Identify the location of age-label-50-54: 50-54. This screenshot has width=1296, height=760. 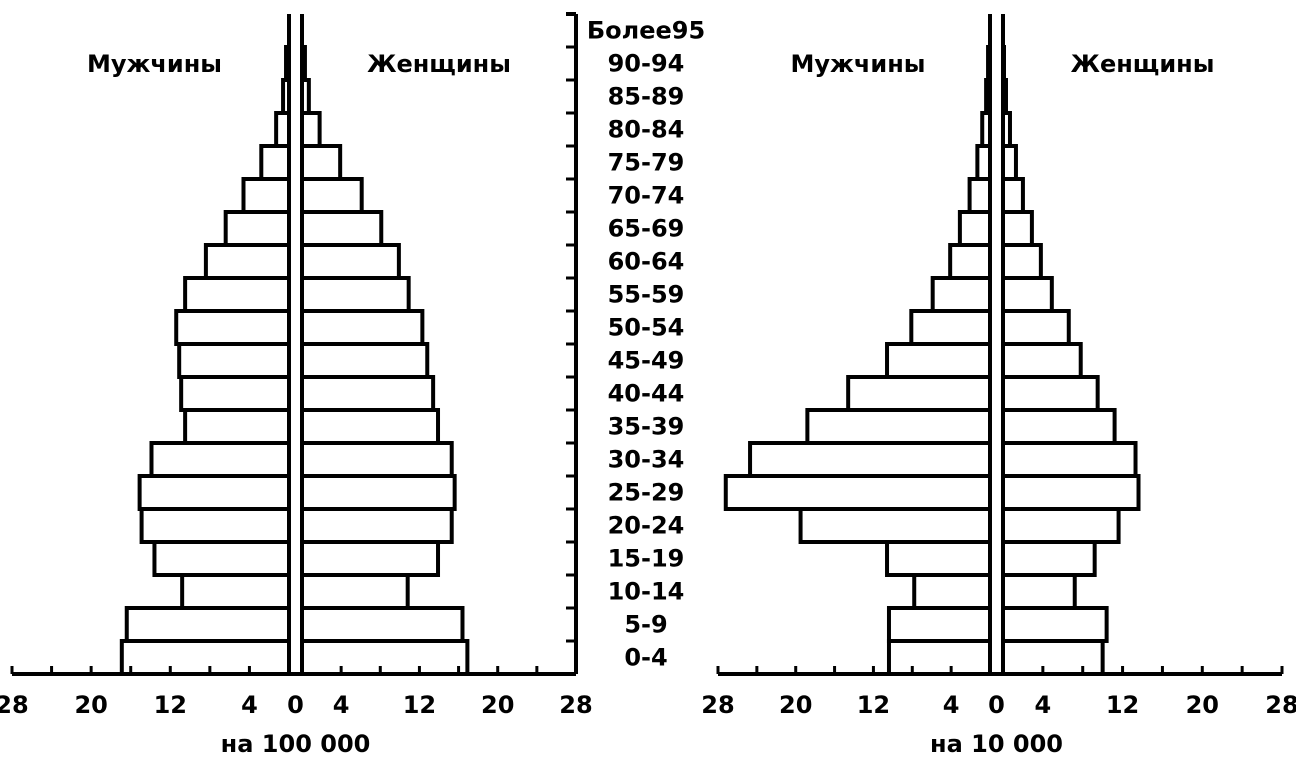
(646, 328).